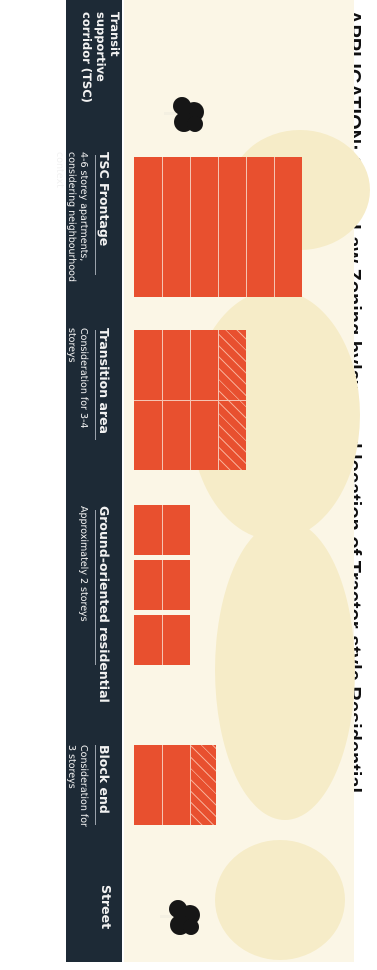  I want to click on category-block-end: Block end Consideration for 3 storeys, so click(89, 786).